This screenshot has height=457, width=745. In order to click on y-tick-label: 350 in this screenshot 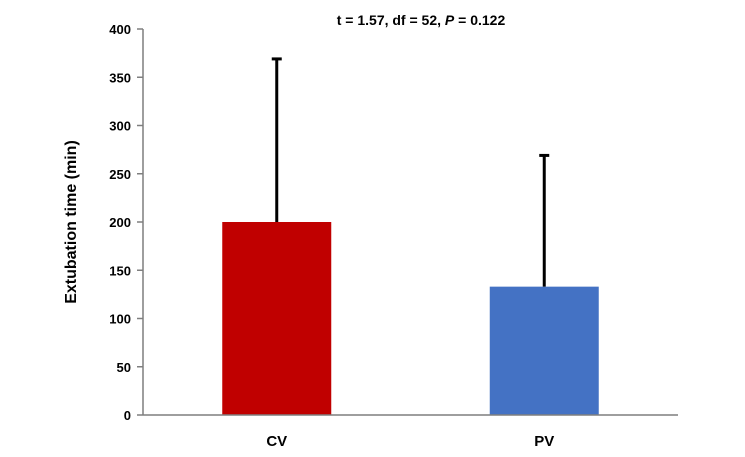, I will do `click(120, 77)`.